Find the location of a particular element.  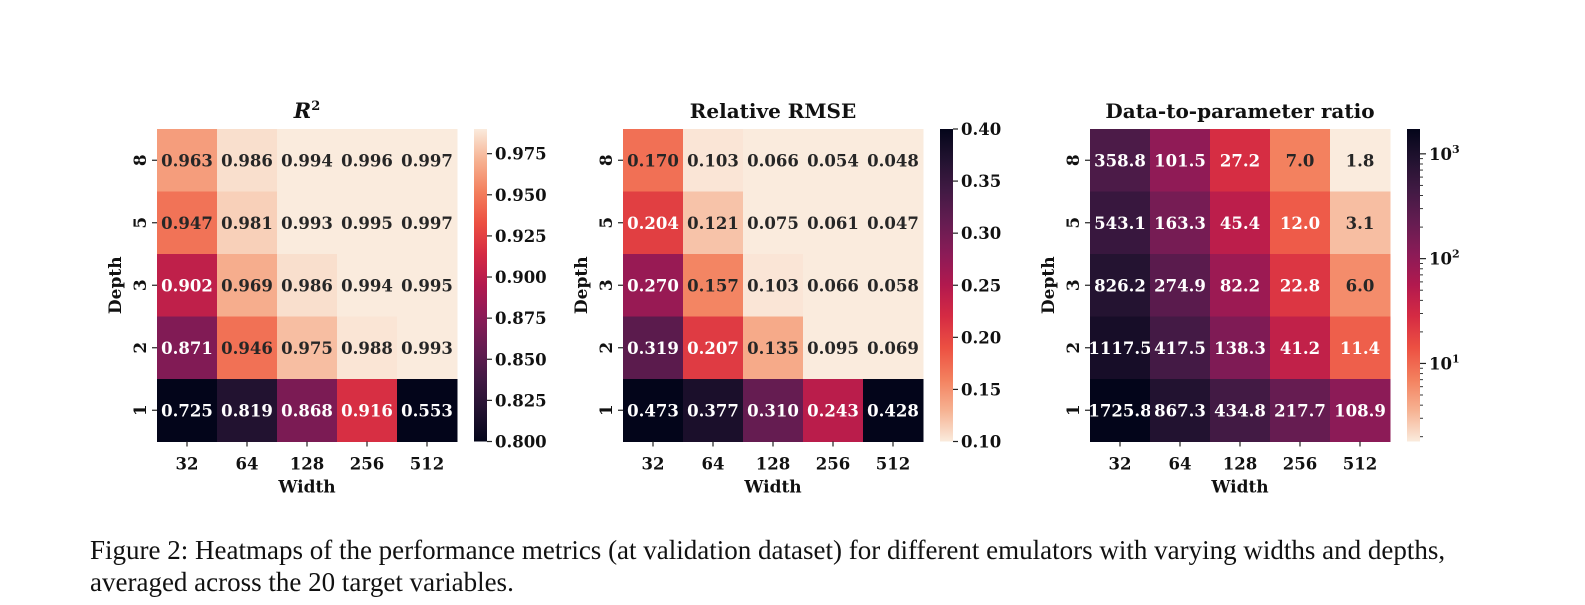

colorbar-tick-label: 0.20 is located at coordinates (981, 337).